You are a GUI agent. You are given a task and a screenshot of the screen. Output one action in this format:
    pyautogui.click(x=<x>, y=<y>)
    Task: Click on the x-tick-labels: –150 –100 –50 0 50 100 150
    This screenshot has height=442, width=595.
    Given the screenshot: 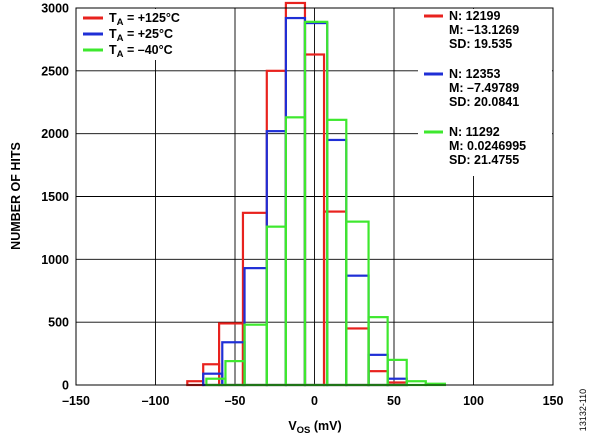 What is the action you would take?
    pyautogui.click(x=312, y=401)
    